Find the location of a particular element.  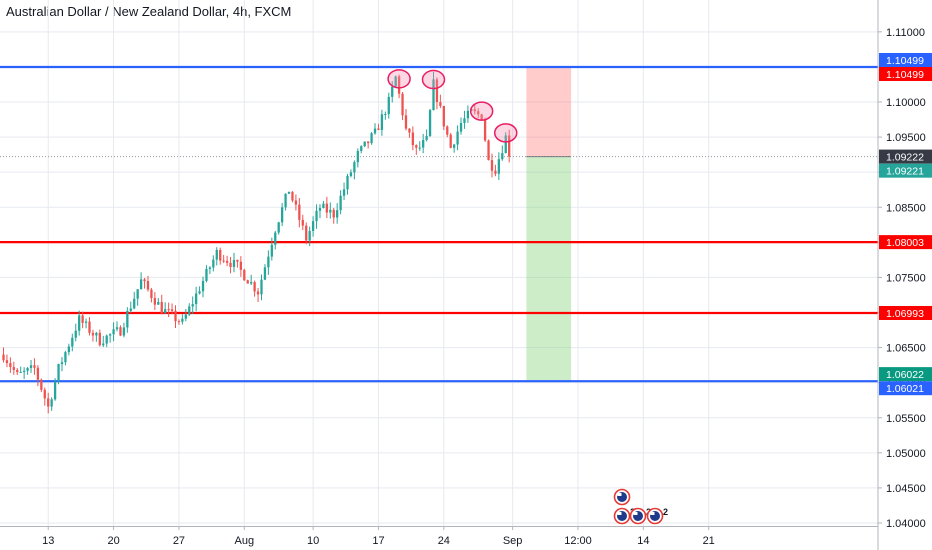

position-zones is located at coordinates (549, 224).